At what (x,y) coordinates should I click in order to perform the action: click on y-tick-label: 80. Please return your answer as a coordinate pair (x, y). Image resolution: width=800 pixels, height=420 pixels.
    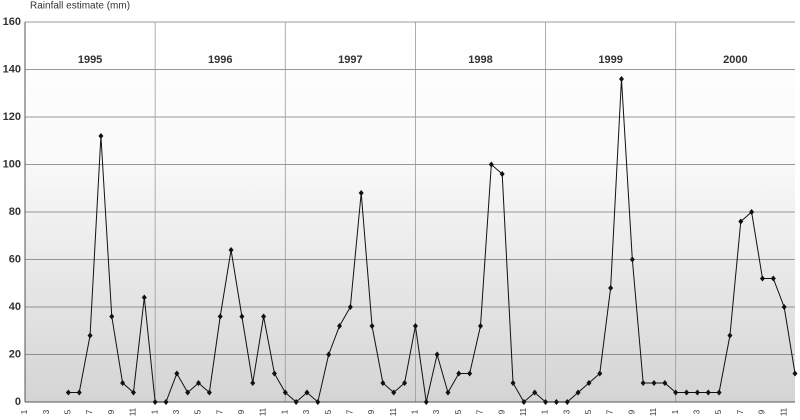
    Looking at the image, I should click on (15, 212).